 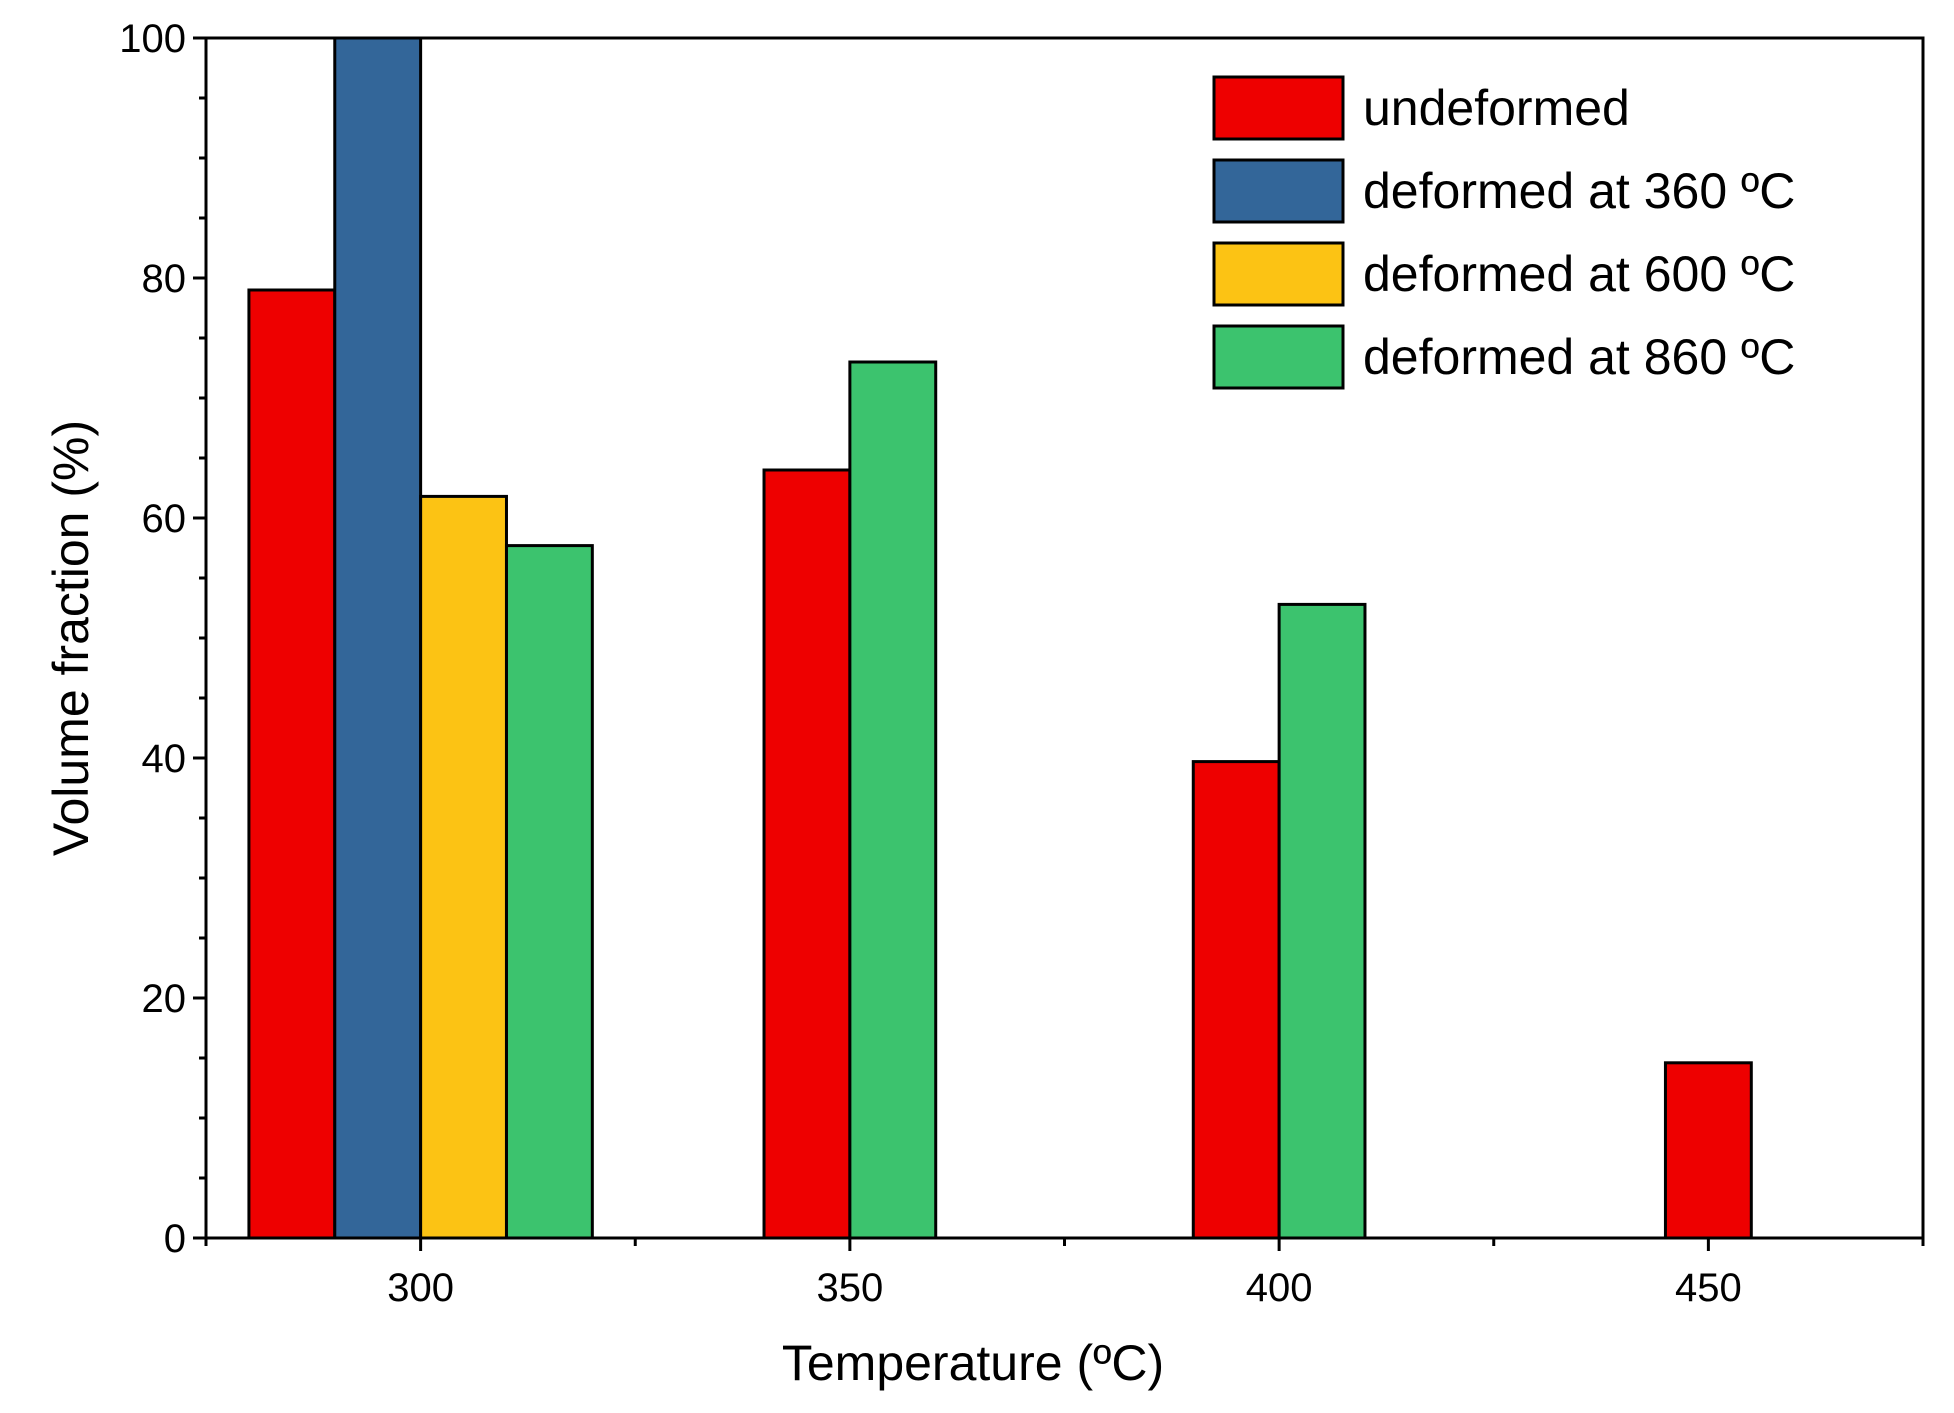 I want to click on y-tick-label: 40, so click(x=164, y=759).